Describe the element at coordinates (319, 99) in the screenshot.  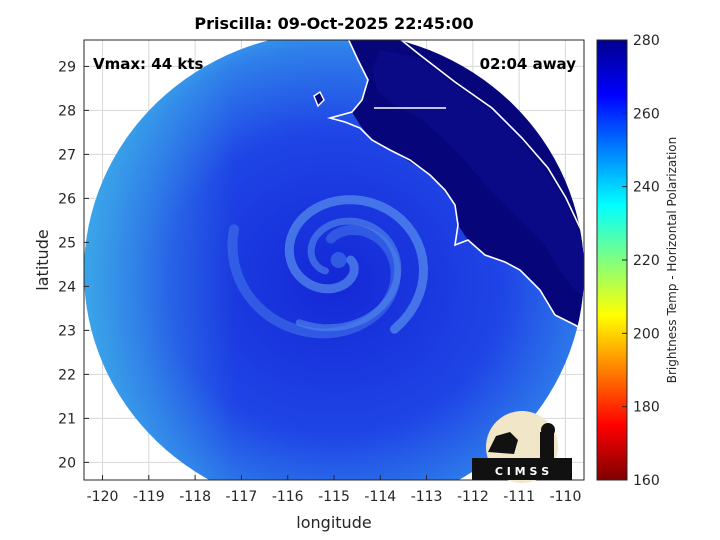
I see `island` at that location.